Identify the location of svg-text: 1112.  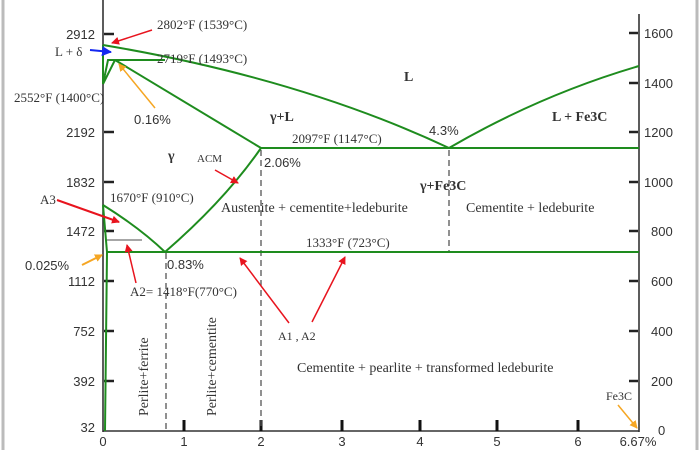
(81, 281).